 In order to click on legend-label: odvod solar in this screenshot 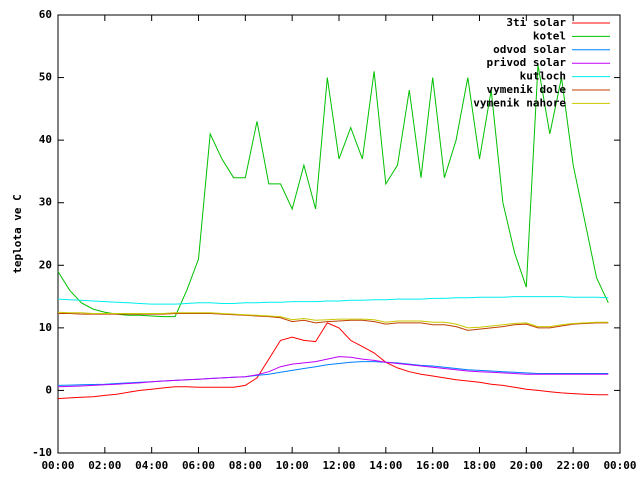, I will do `click(529, 49)`.